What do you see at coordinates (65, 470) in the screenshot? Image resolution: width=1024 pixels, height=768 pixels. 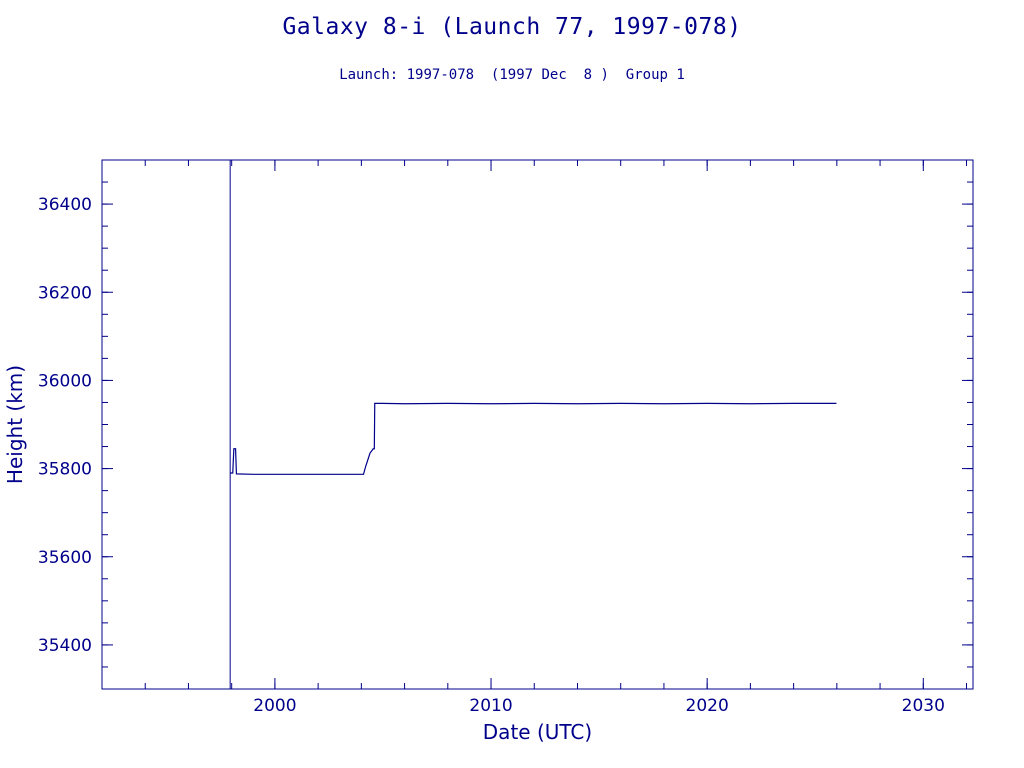 I see `y-tick-label: 35800` at bounding box center [65, 470].